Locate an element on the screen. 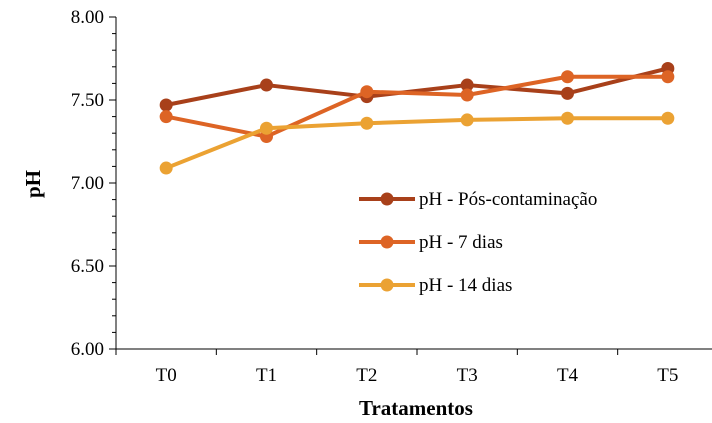 The image size is (712, 423). y-tick-label: 7.00 is located at coordinates (87, 183).